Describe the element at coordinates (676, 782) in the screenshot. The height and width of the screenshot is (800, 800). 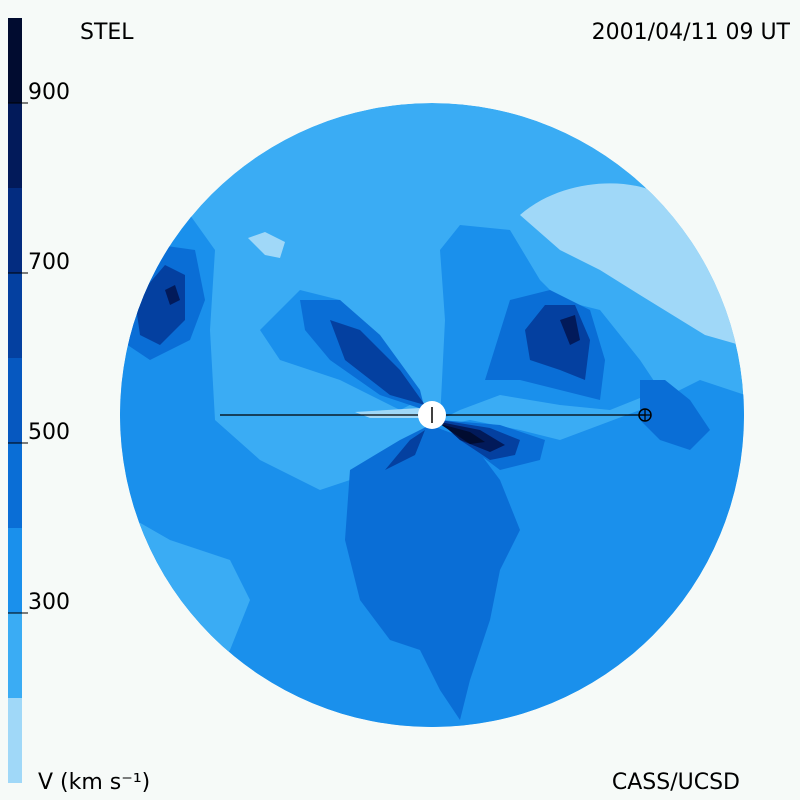
I see `credit: CASS/UCSD` at that location.